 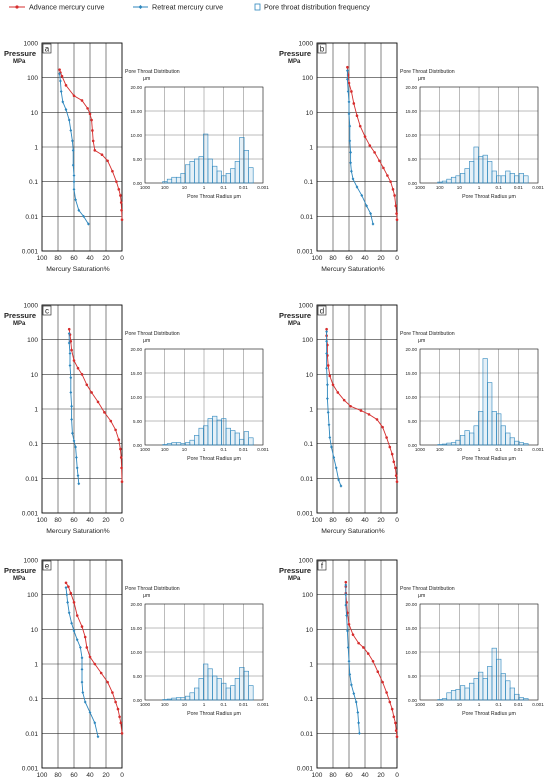 What do you see at coordinates (77, 531) in the screenshot?
I see `x-axis-label: Mercury Saturation%` at bounding box center [77, 531].